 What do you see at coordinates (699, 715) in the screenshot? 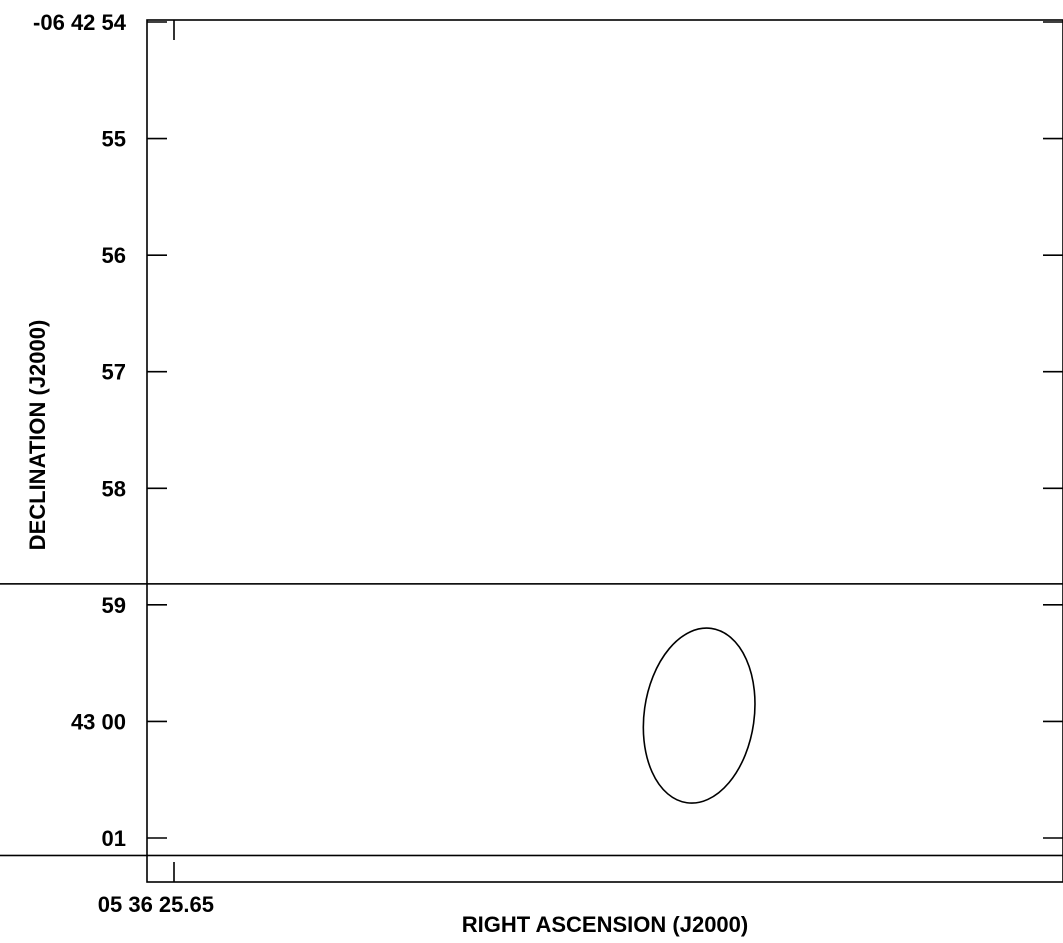
I see `beam-ellipse` at bounding box center [699, 715].